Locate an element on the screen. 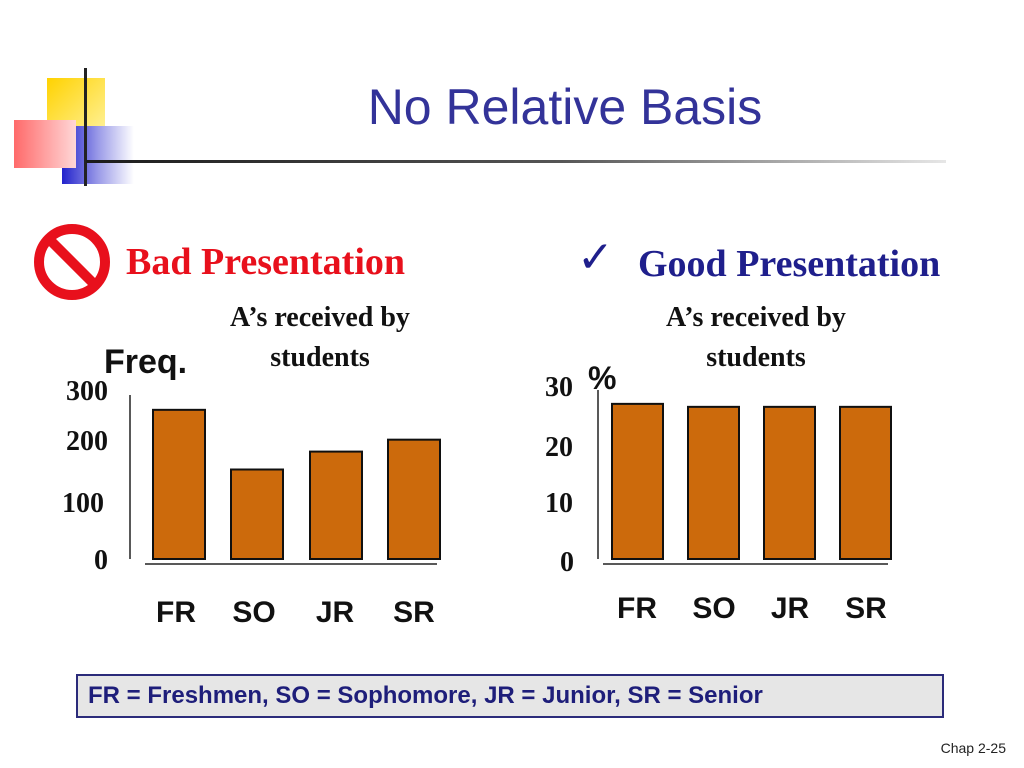 The width and height of the screenshot is (1024, 768). good-bar-sr is located at coordinates (865, 482).